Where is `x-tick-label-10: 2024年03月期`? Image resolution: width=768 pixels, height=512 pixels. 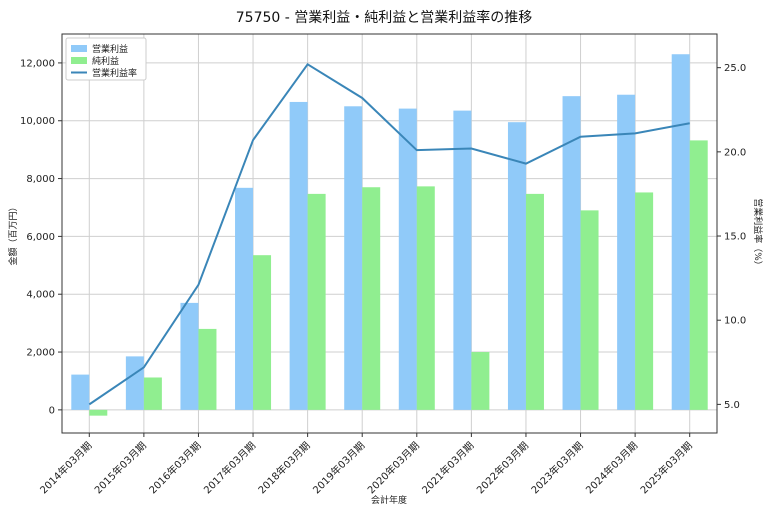 x-tick-label-10: 2024年03月期 is located at coordinates (611, 467).